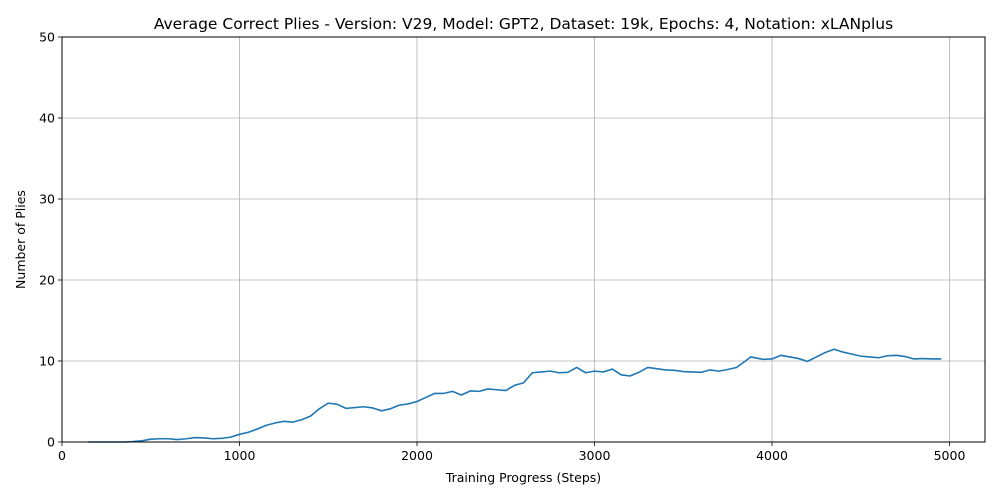 The width and height of the screenshot is (1000, 500). Describe the element at coordinates (417, 455) in the screenshot. I see `x-tick-label: 2000` at that location.